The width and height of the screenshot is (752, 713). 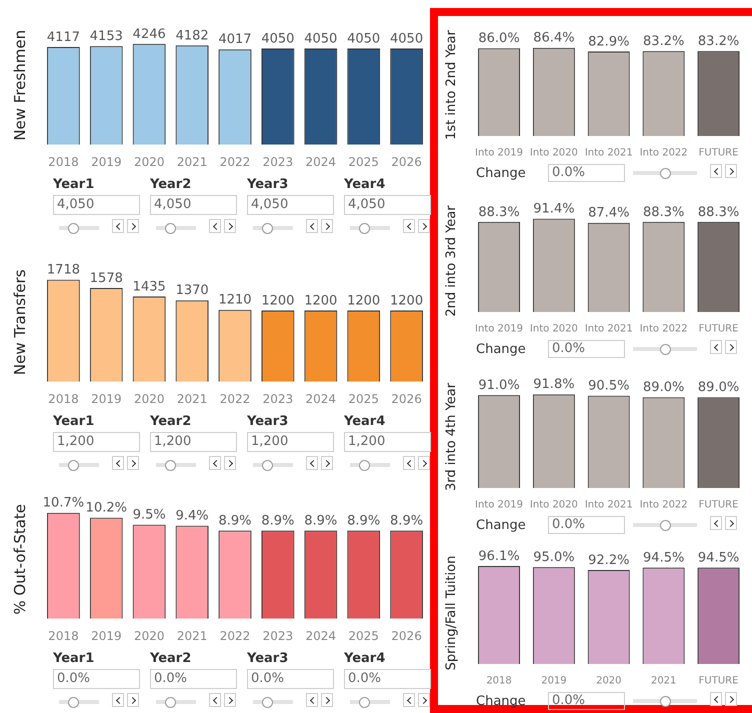 I want to click on text: Year4, so click(x=365, y=658).